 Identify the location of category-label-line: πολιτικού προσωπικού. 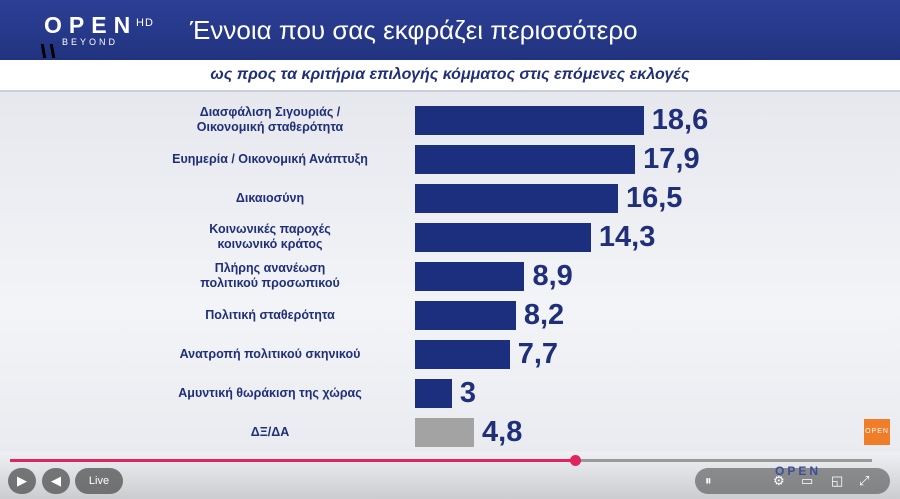
(270, 283).